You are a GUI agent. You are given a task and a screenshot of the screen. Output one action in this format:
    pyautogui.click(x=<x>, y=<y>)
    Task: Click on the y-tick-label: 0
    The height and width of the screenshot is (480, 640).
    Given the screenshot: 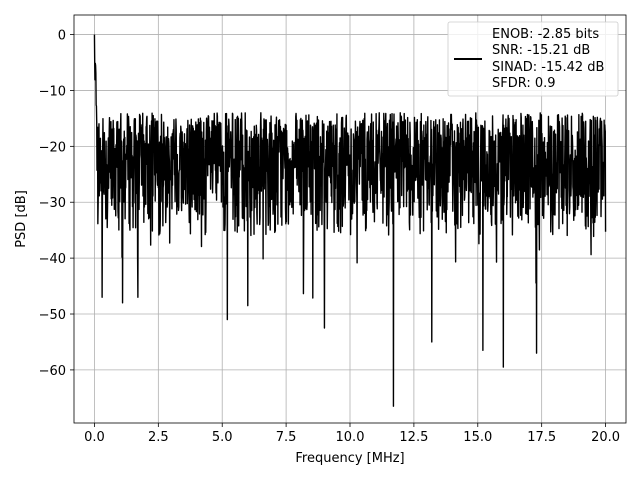 What is the action you would take?
    pyautogui.click(x=62, y=36)
    